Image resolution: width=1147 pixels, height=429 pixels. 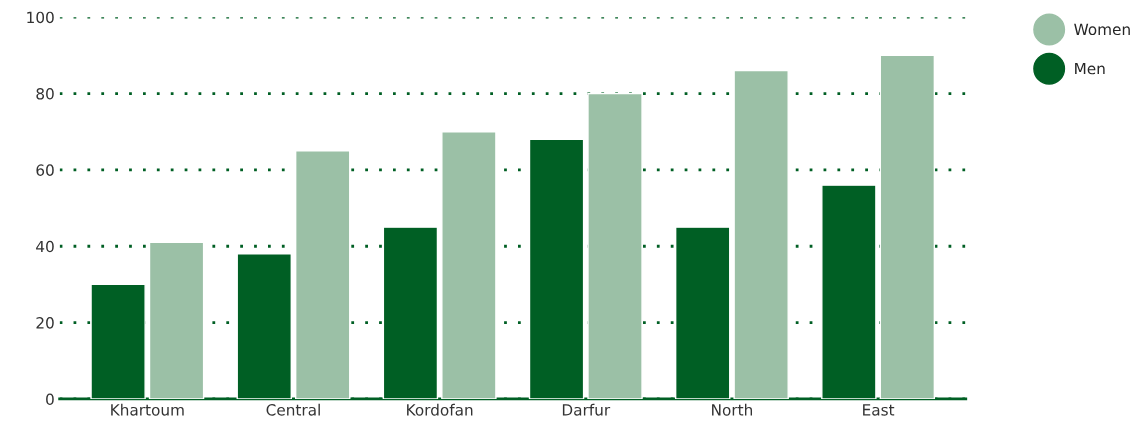 I want to click on x-tick-label: Darfur, so click(x=586, y=409).